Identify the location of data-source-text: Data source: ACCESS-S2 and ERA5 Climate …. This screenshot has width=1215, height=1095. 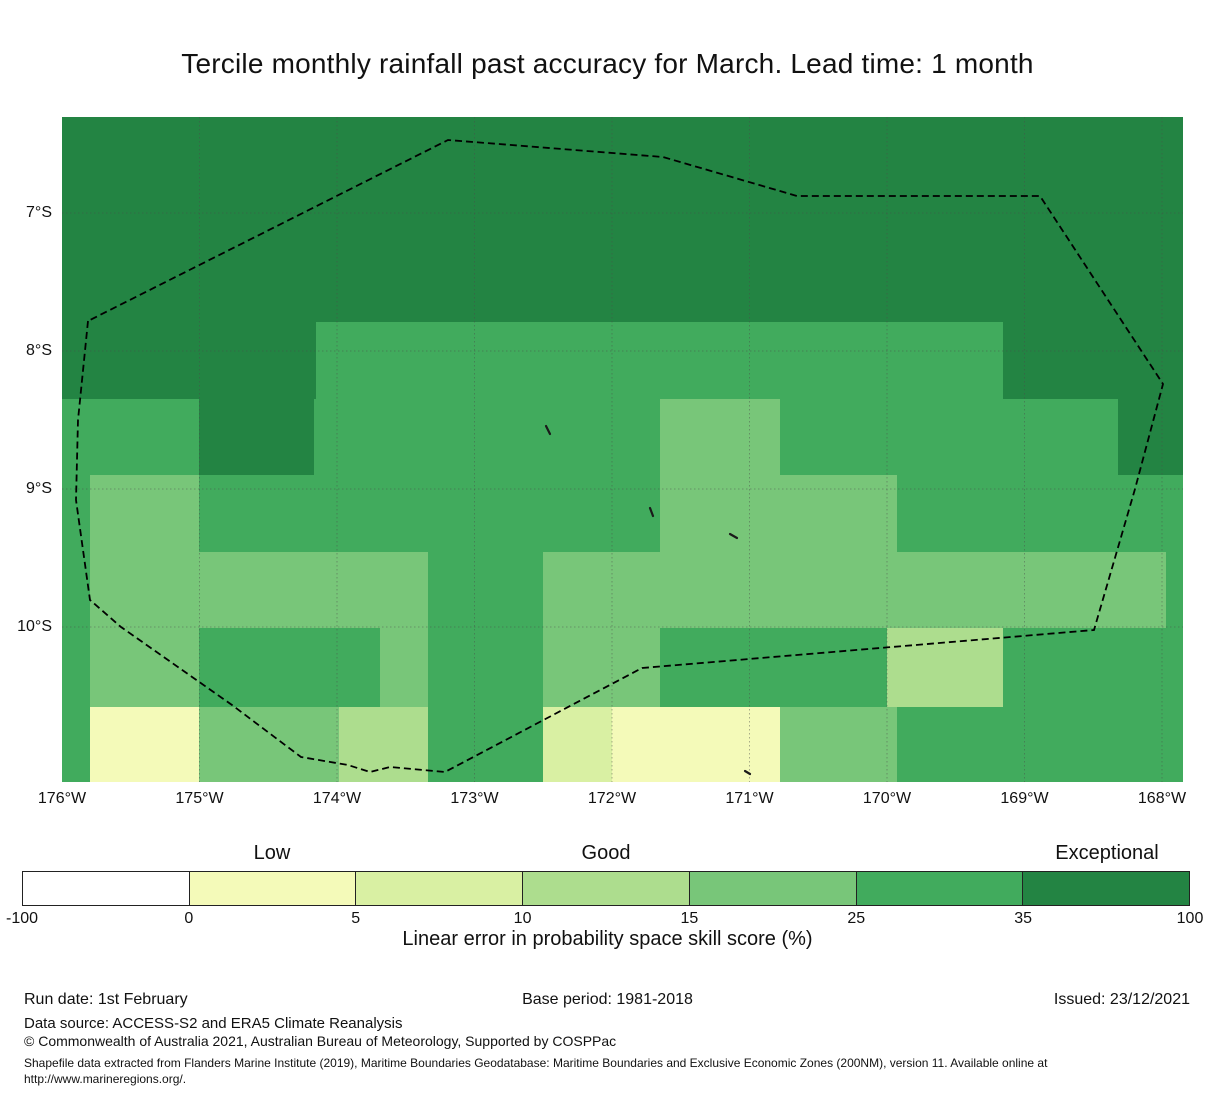
(213, 1023).